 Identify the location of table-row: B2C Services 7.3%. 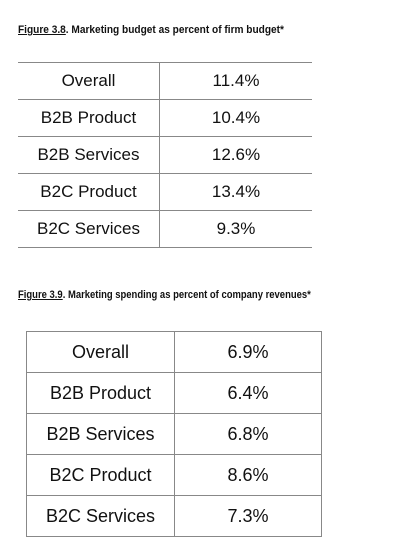
(174, 516).